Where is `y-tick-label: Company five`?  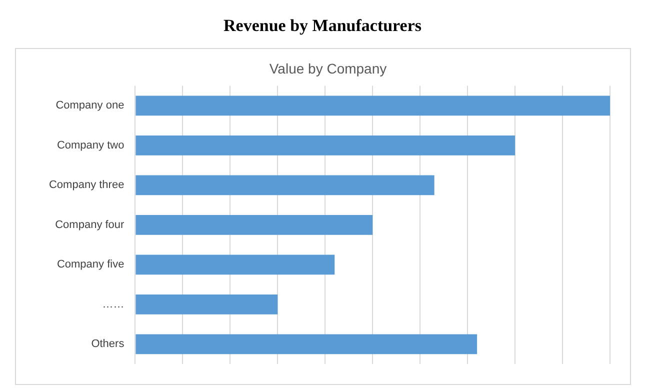 y-tick-label: Company five is located at coordinates (90, 264).